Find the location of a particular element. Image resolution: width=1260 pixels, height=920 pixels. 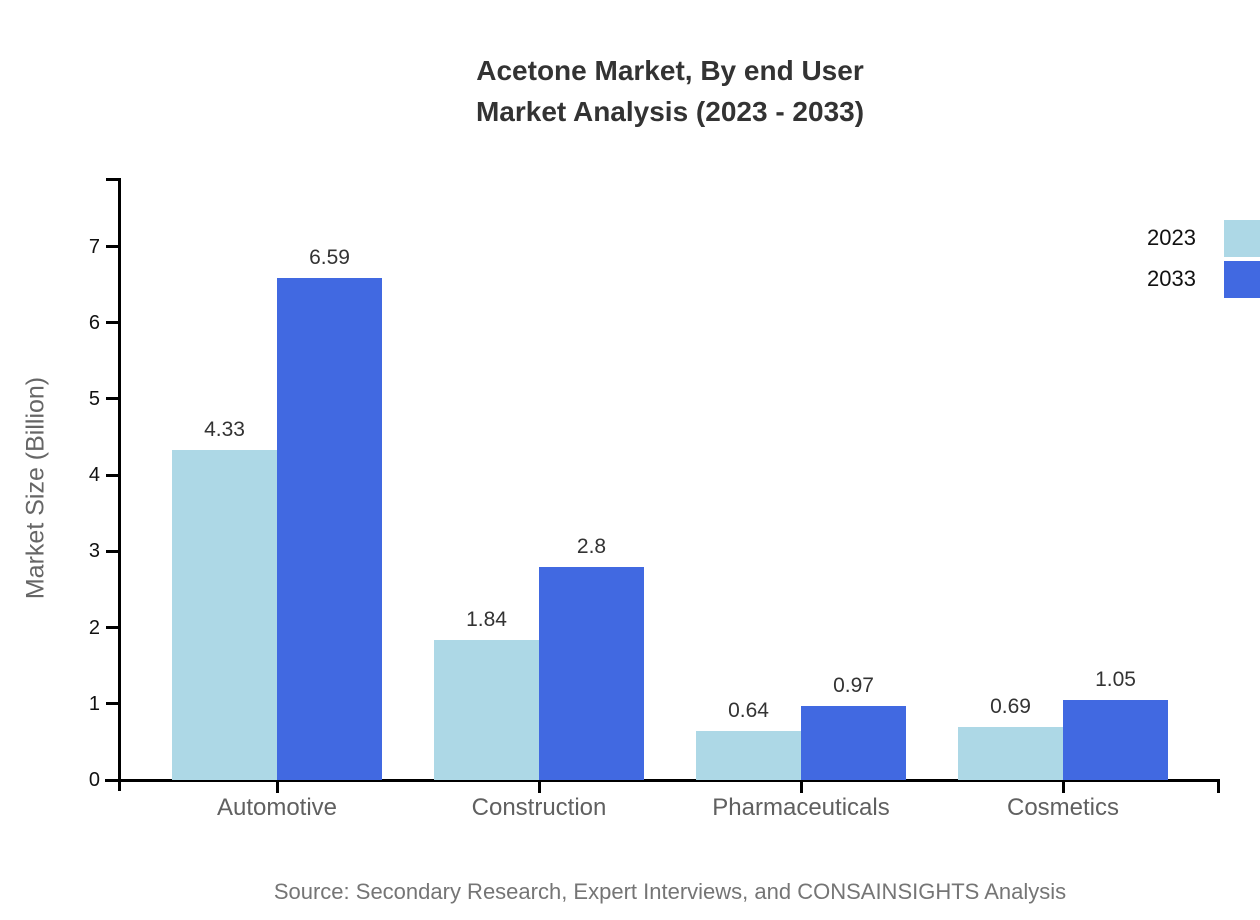

bar-2023-cosmetics is located at coordinates (1010, 753).